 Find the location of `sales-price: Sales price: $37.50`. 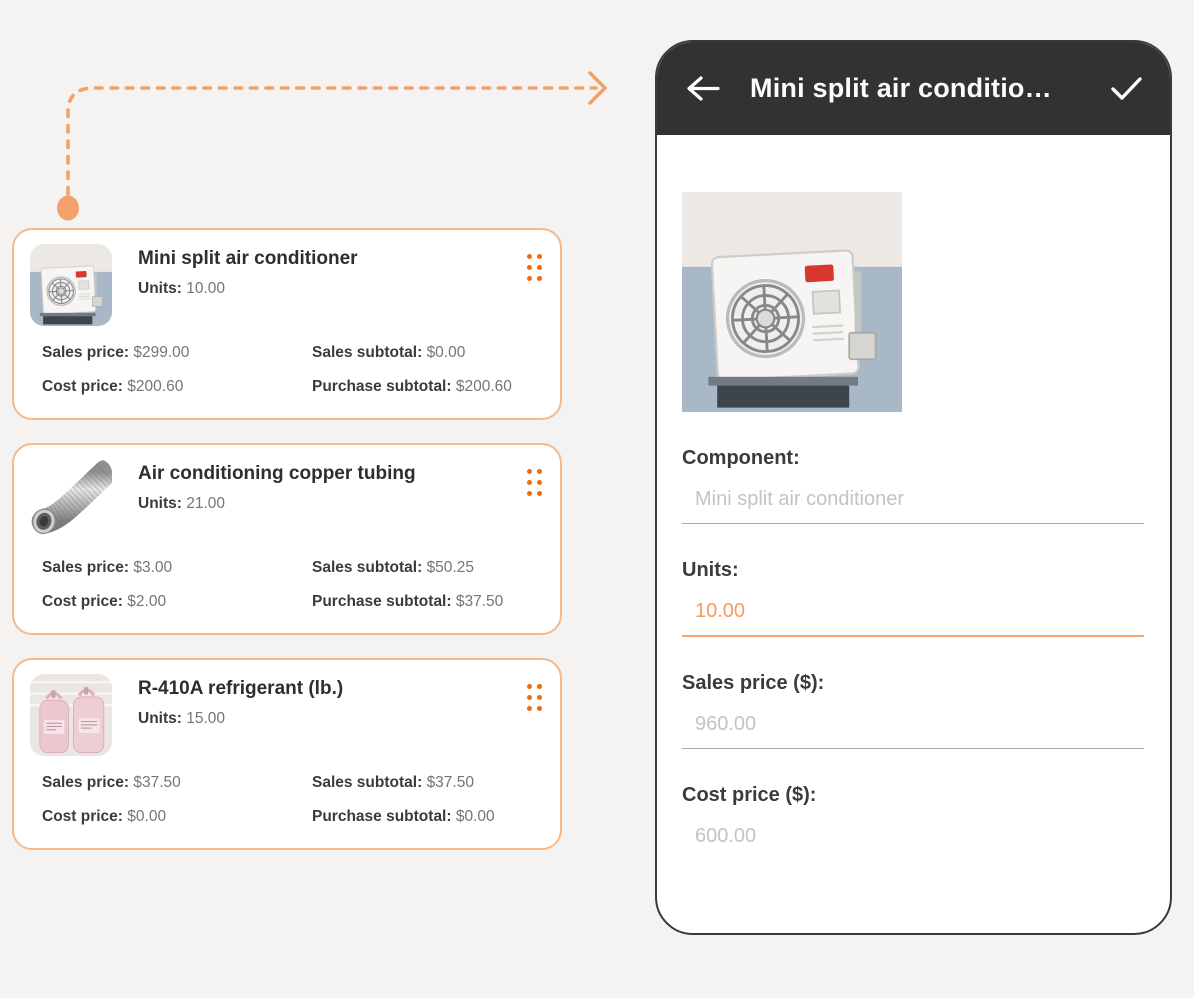

sales-price: Sales price: $37.50 is located at coordinates (111, 782).